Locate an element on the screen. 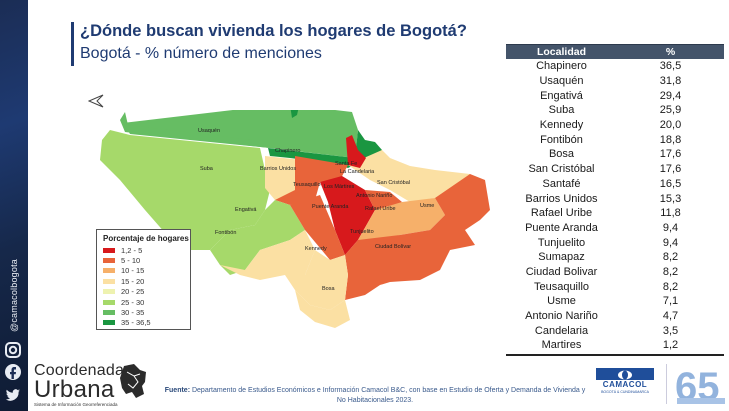 Image resolution: width=729 pixels, height=411 pixels. map-label-chapinero: Chapinero is located at coordinates (287, 151).